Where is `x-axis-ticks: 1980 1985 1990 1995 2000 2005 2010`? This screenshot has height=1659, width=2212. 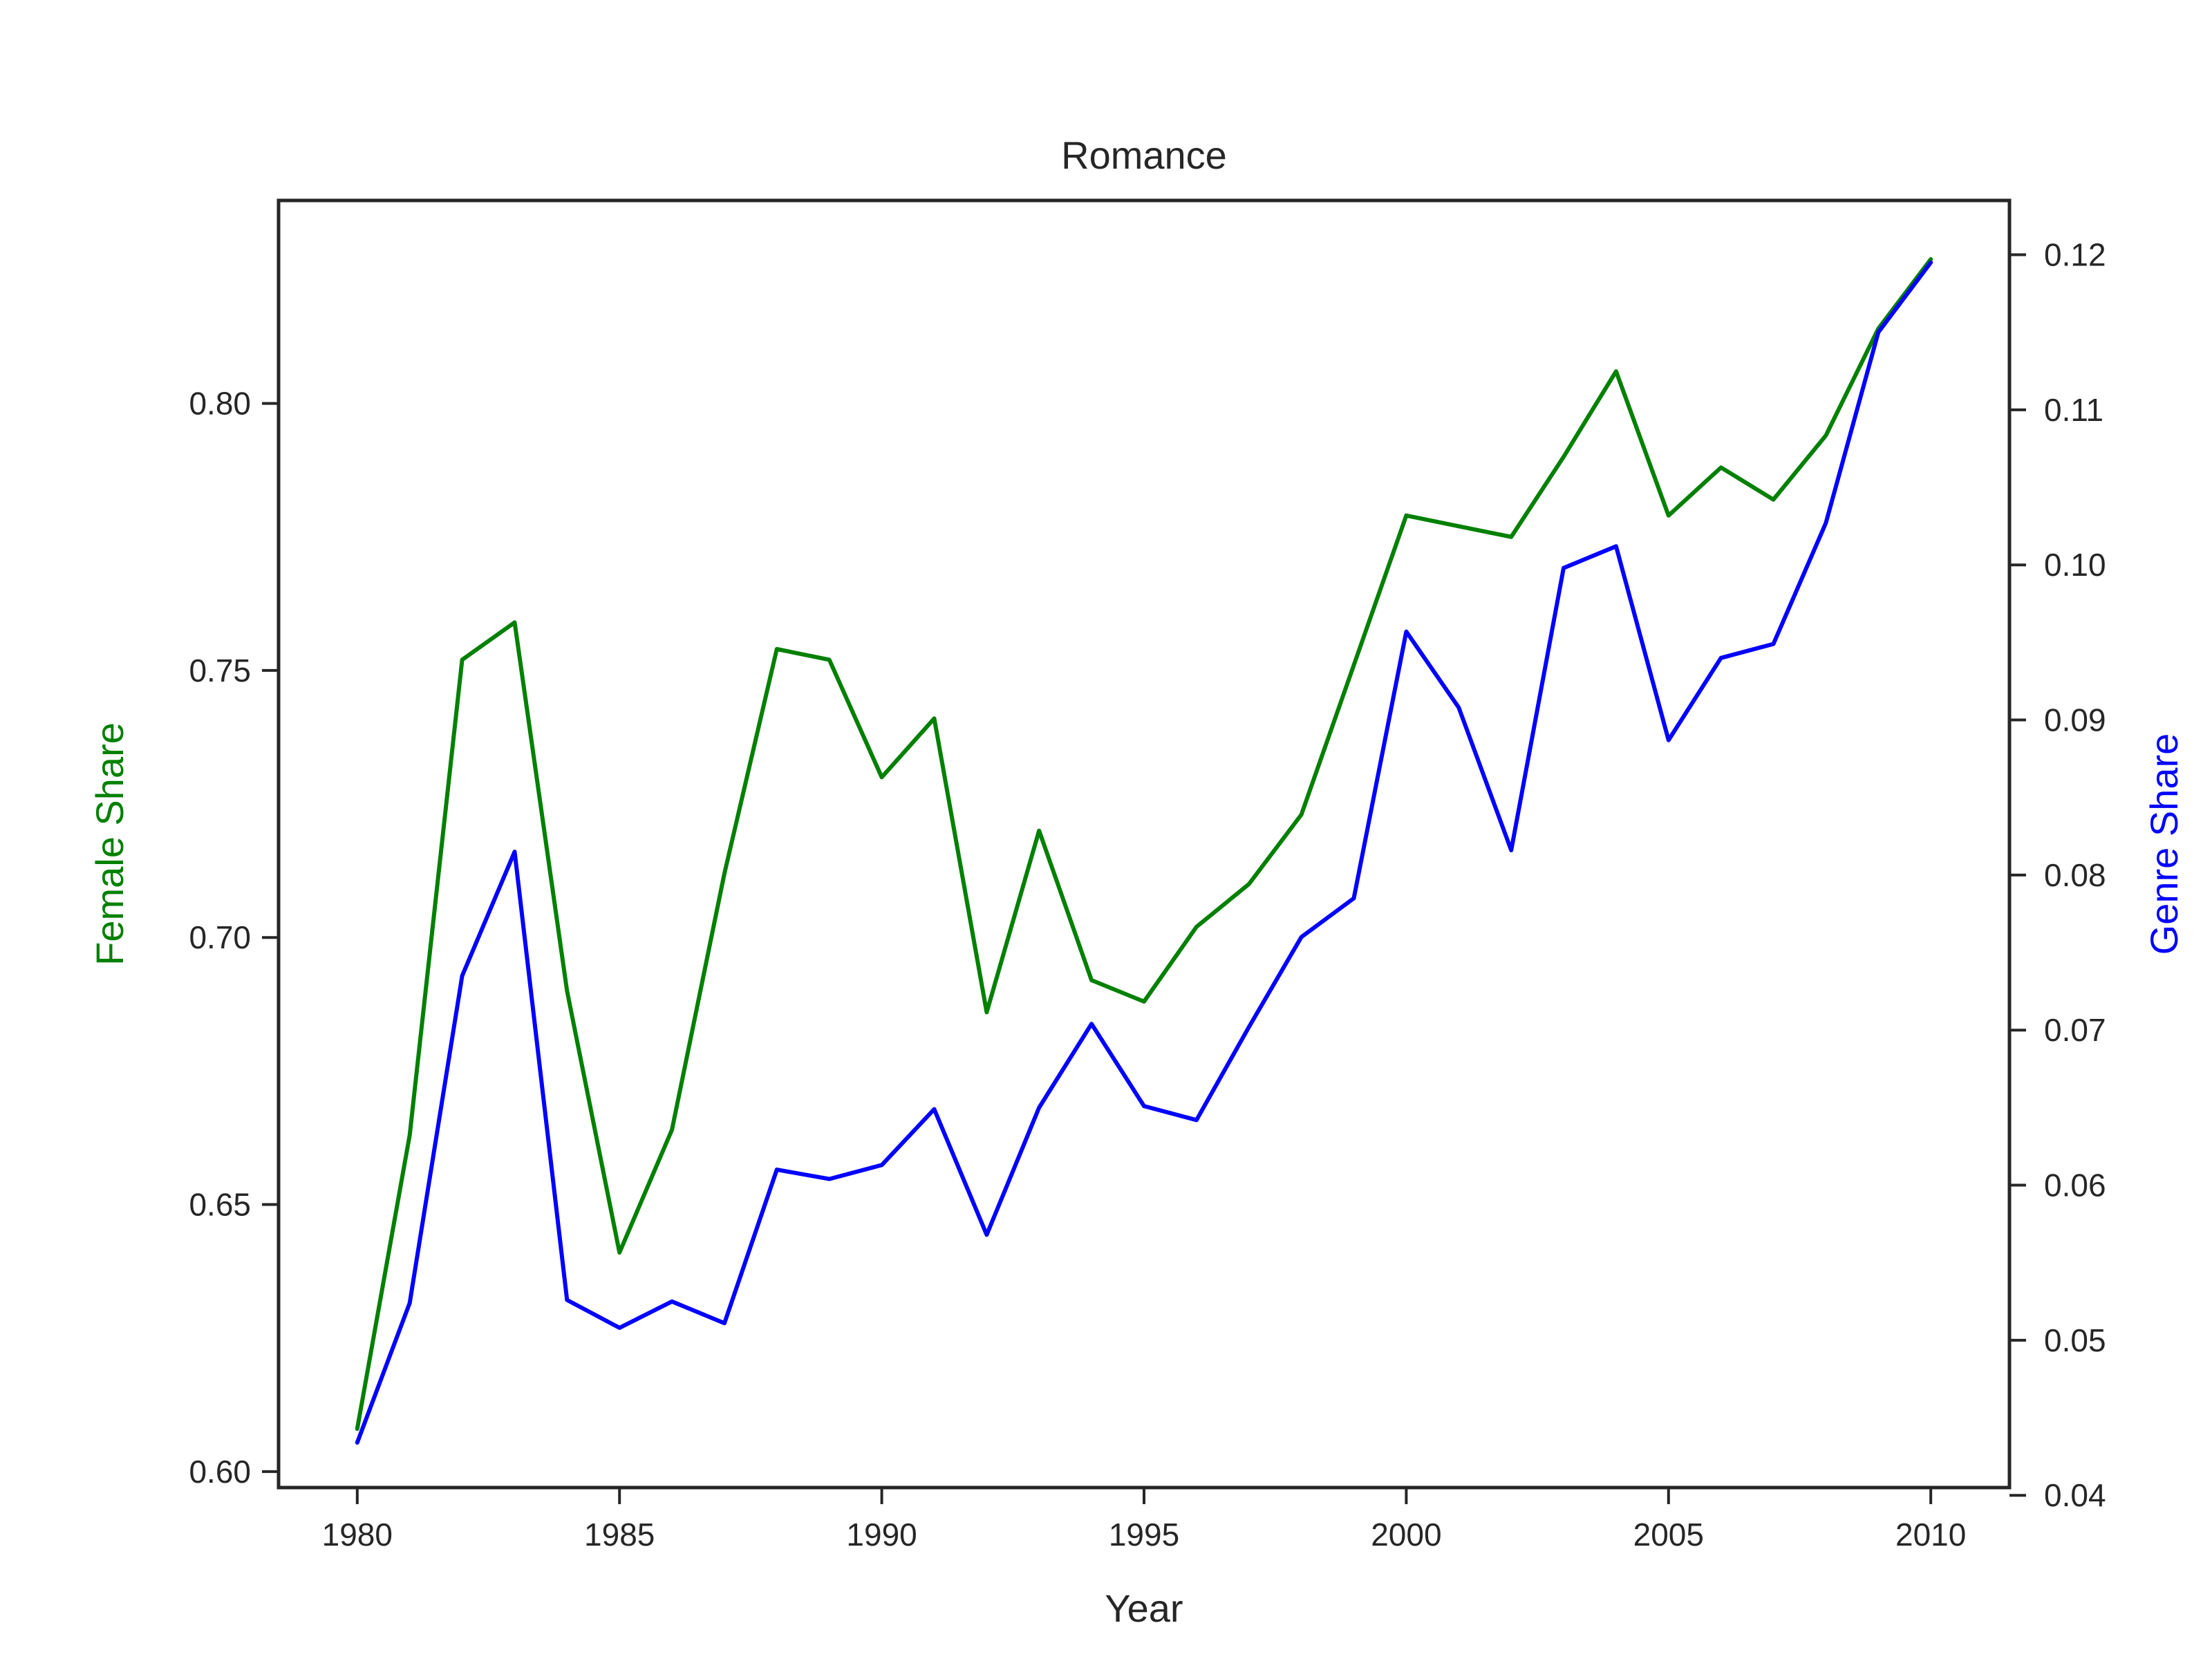 x-axis-ticks: 1980 1985 1990 1995 2000 2005 2010 is located at coordinates (1144, 1521).